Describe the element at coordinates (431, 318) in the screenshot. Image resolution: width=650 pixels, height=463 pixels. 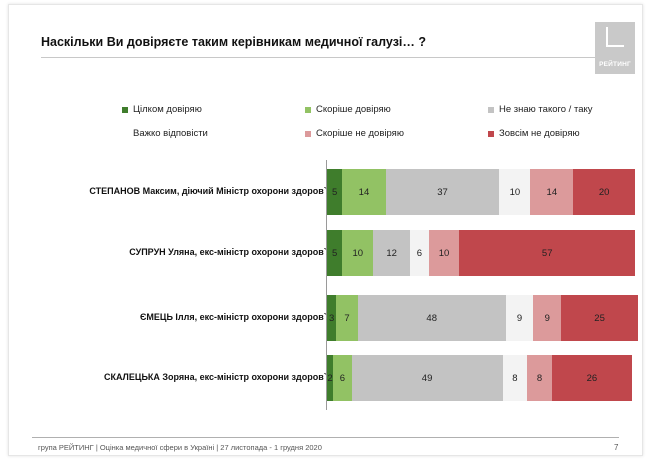
I see `bar-segment: 48` at that location.